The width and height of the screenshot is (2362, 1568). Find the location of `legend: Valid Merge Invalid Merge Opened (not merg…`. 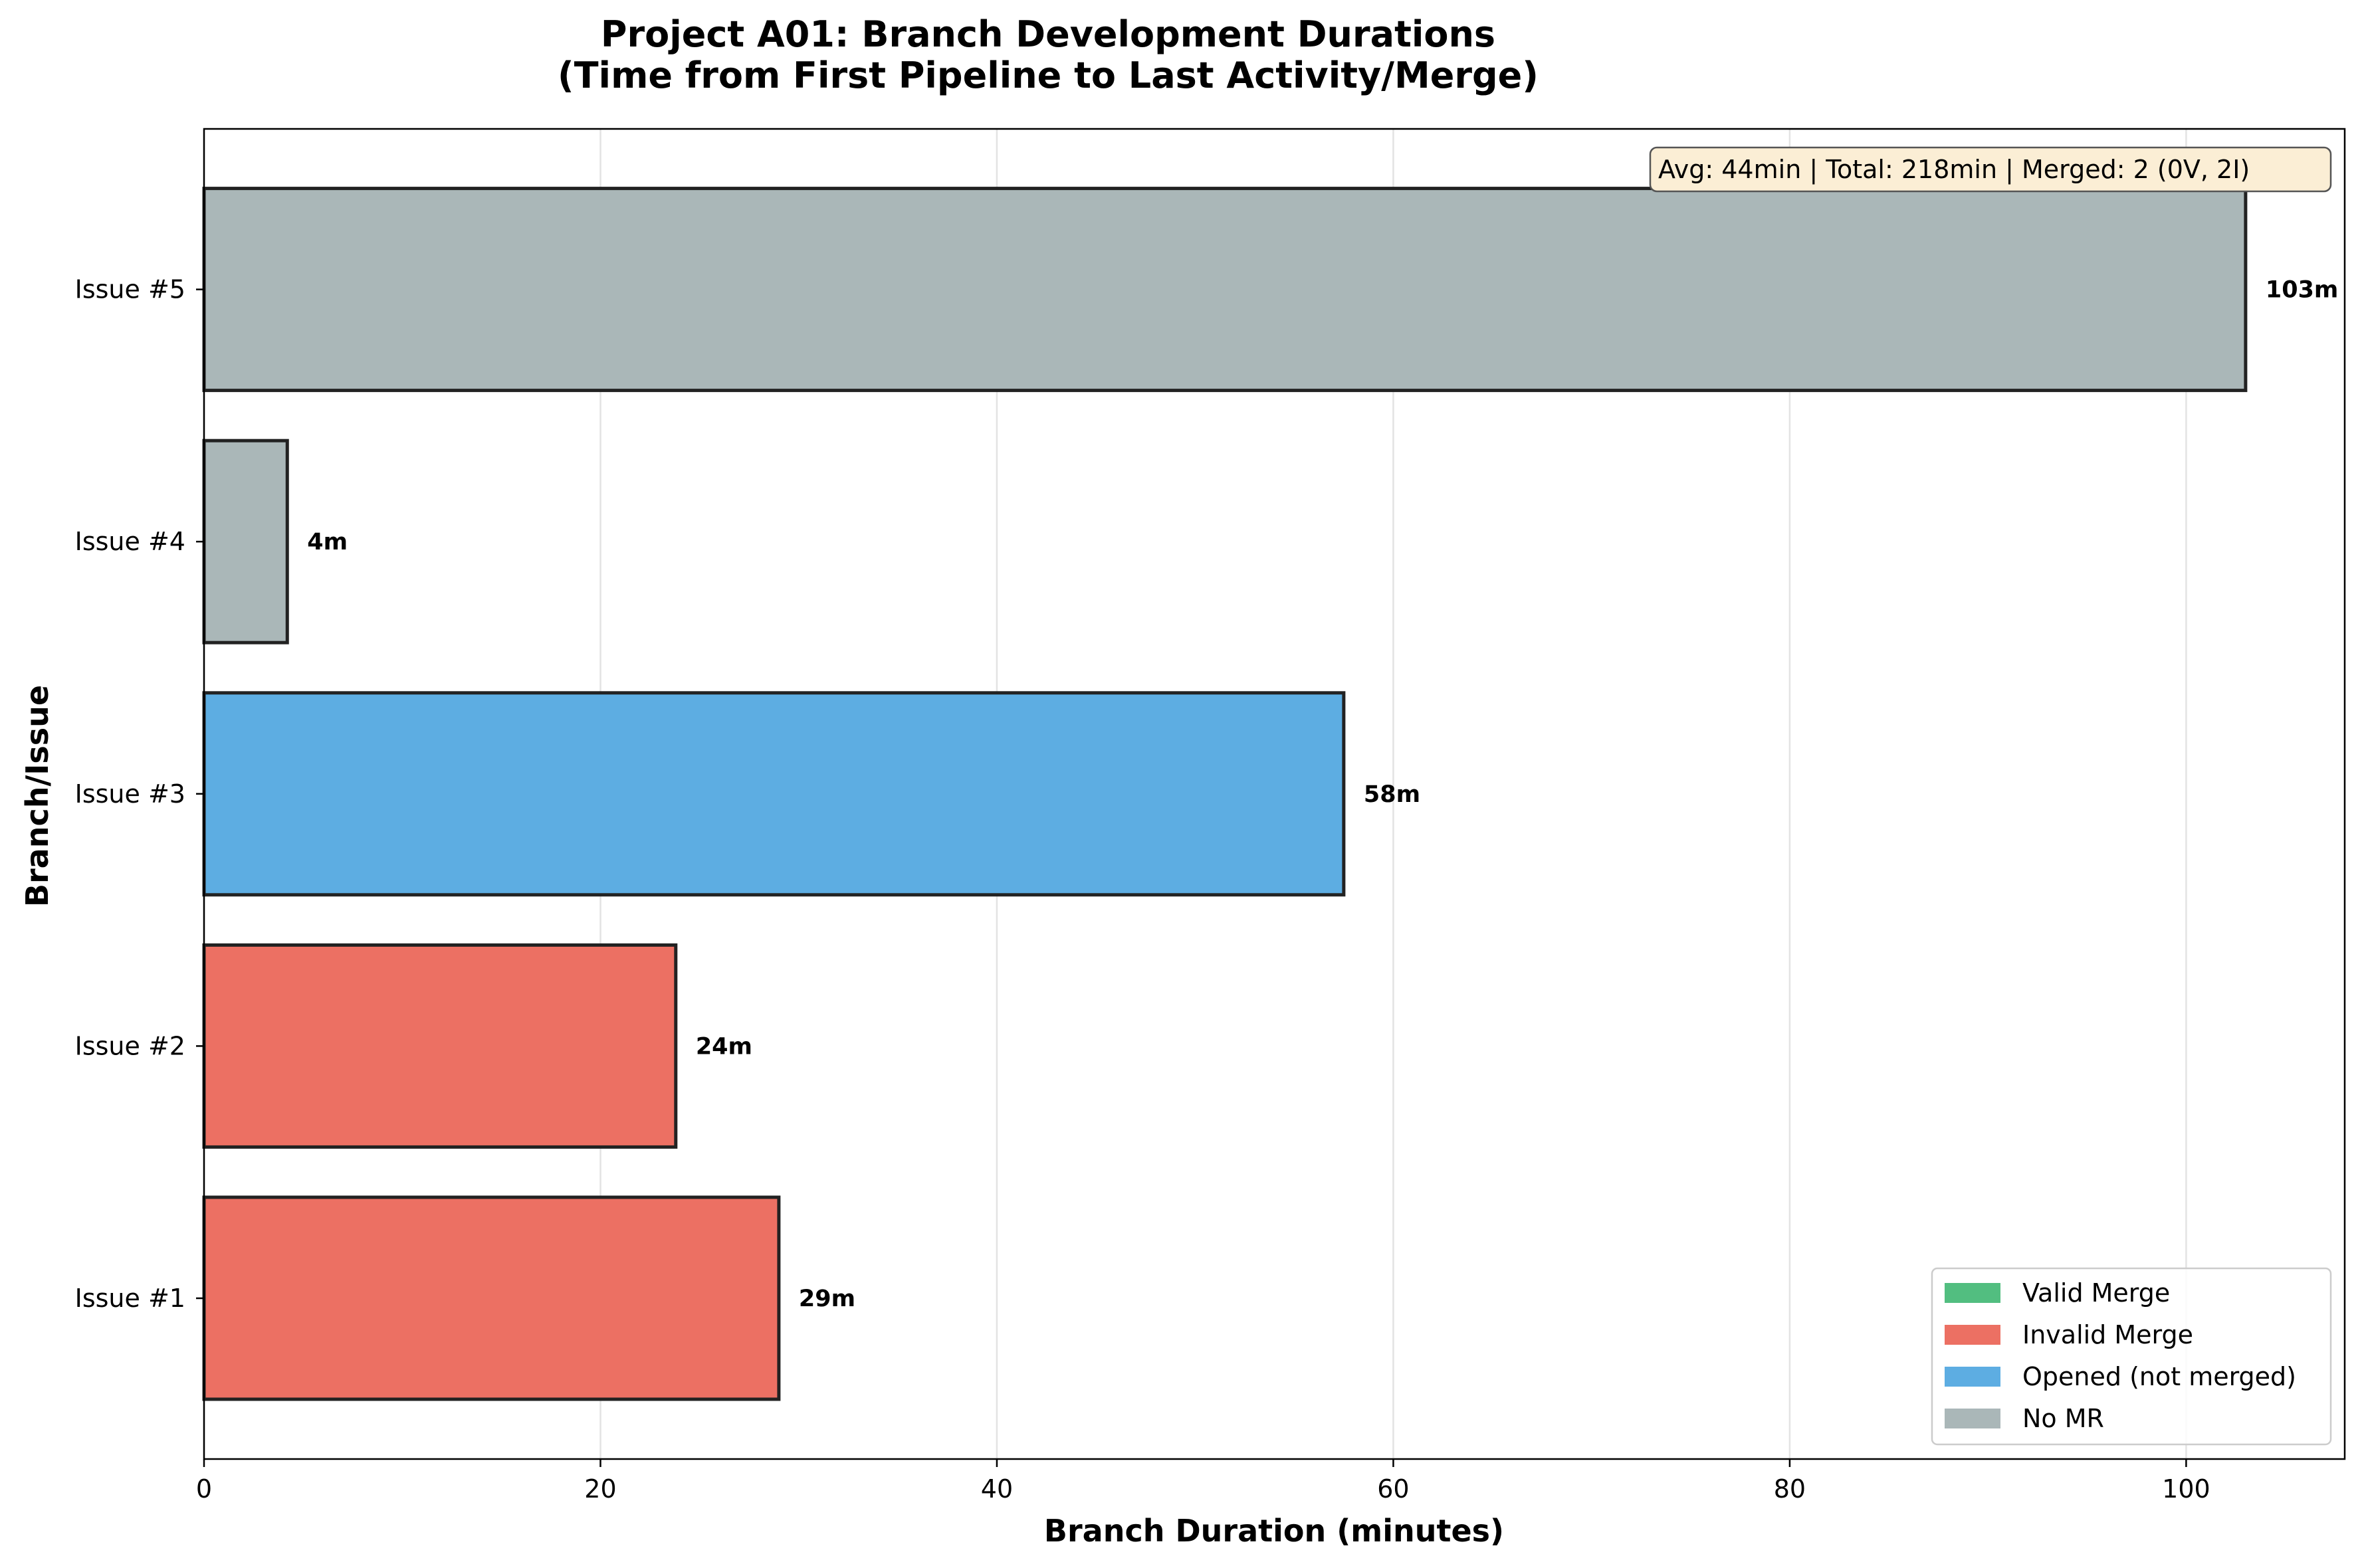

legend: Valid Merge Invalid Merge Opened (not merg… is located at coordinates (2131, 1356).